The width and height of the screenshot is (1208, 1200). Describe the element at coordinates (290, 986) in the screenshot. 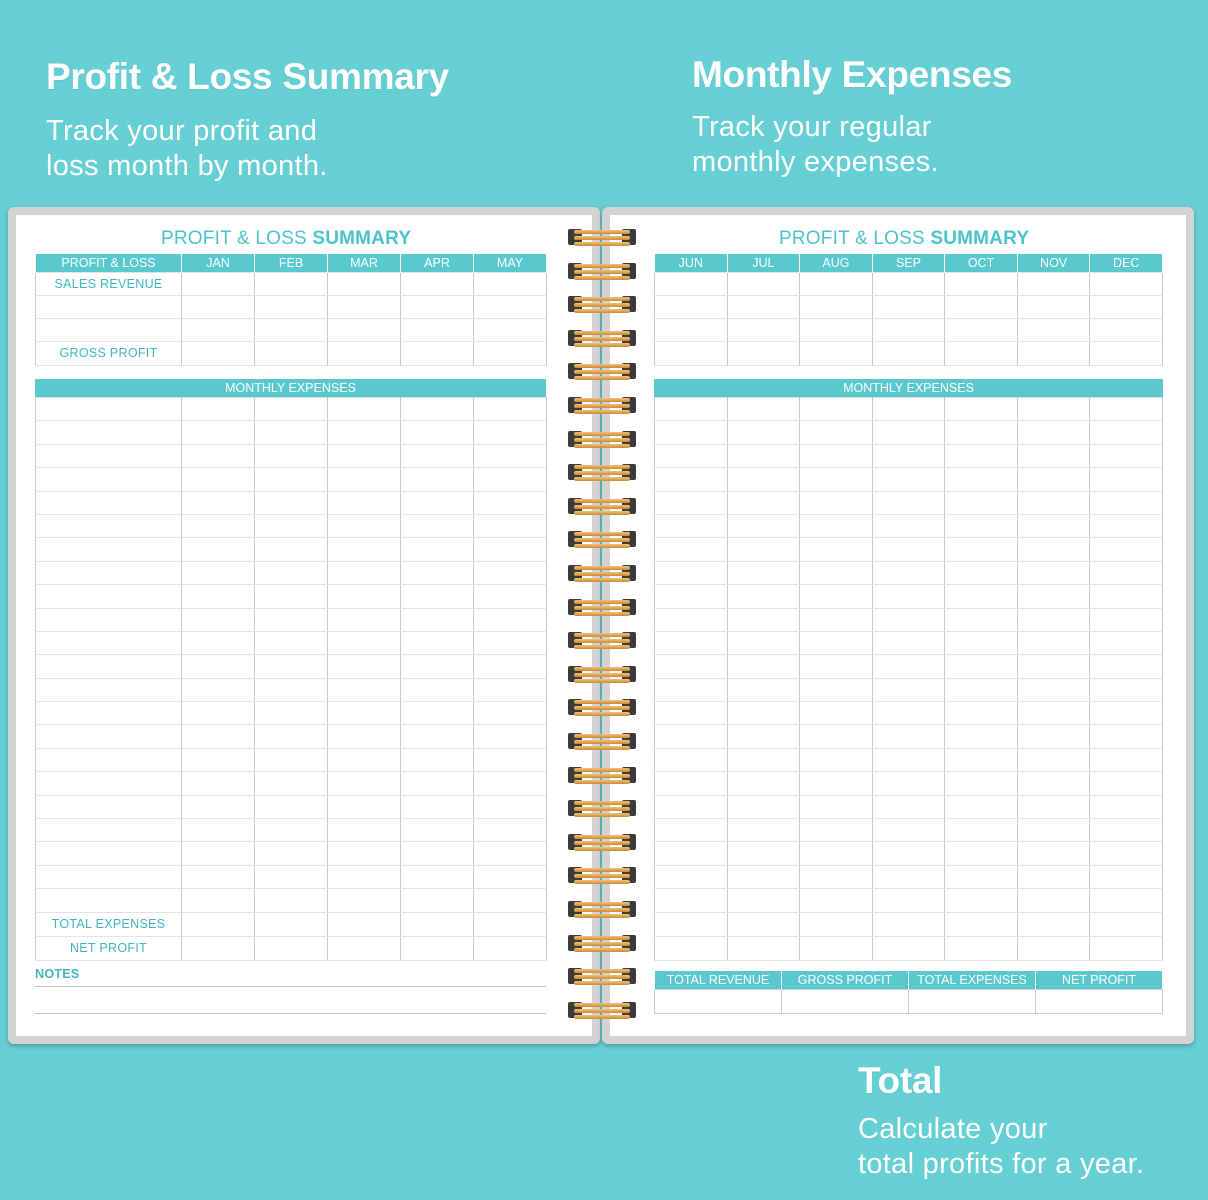

I see `notes-line` at that location.